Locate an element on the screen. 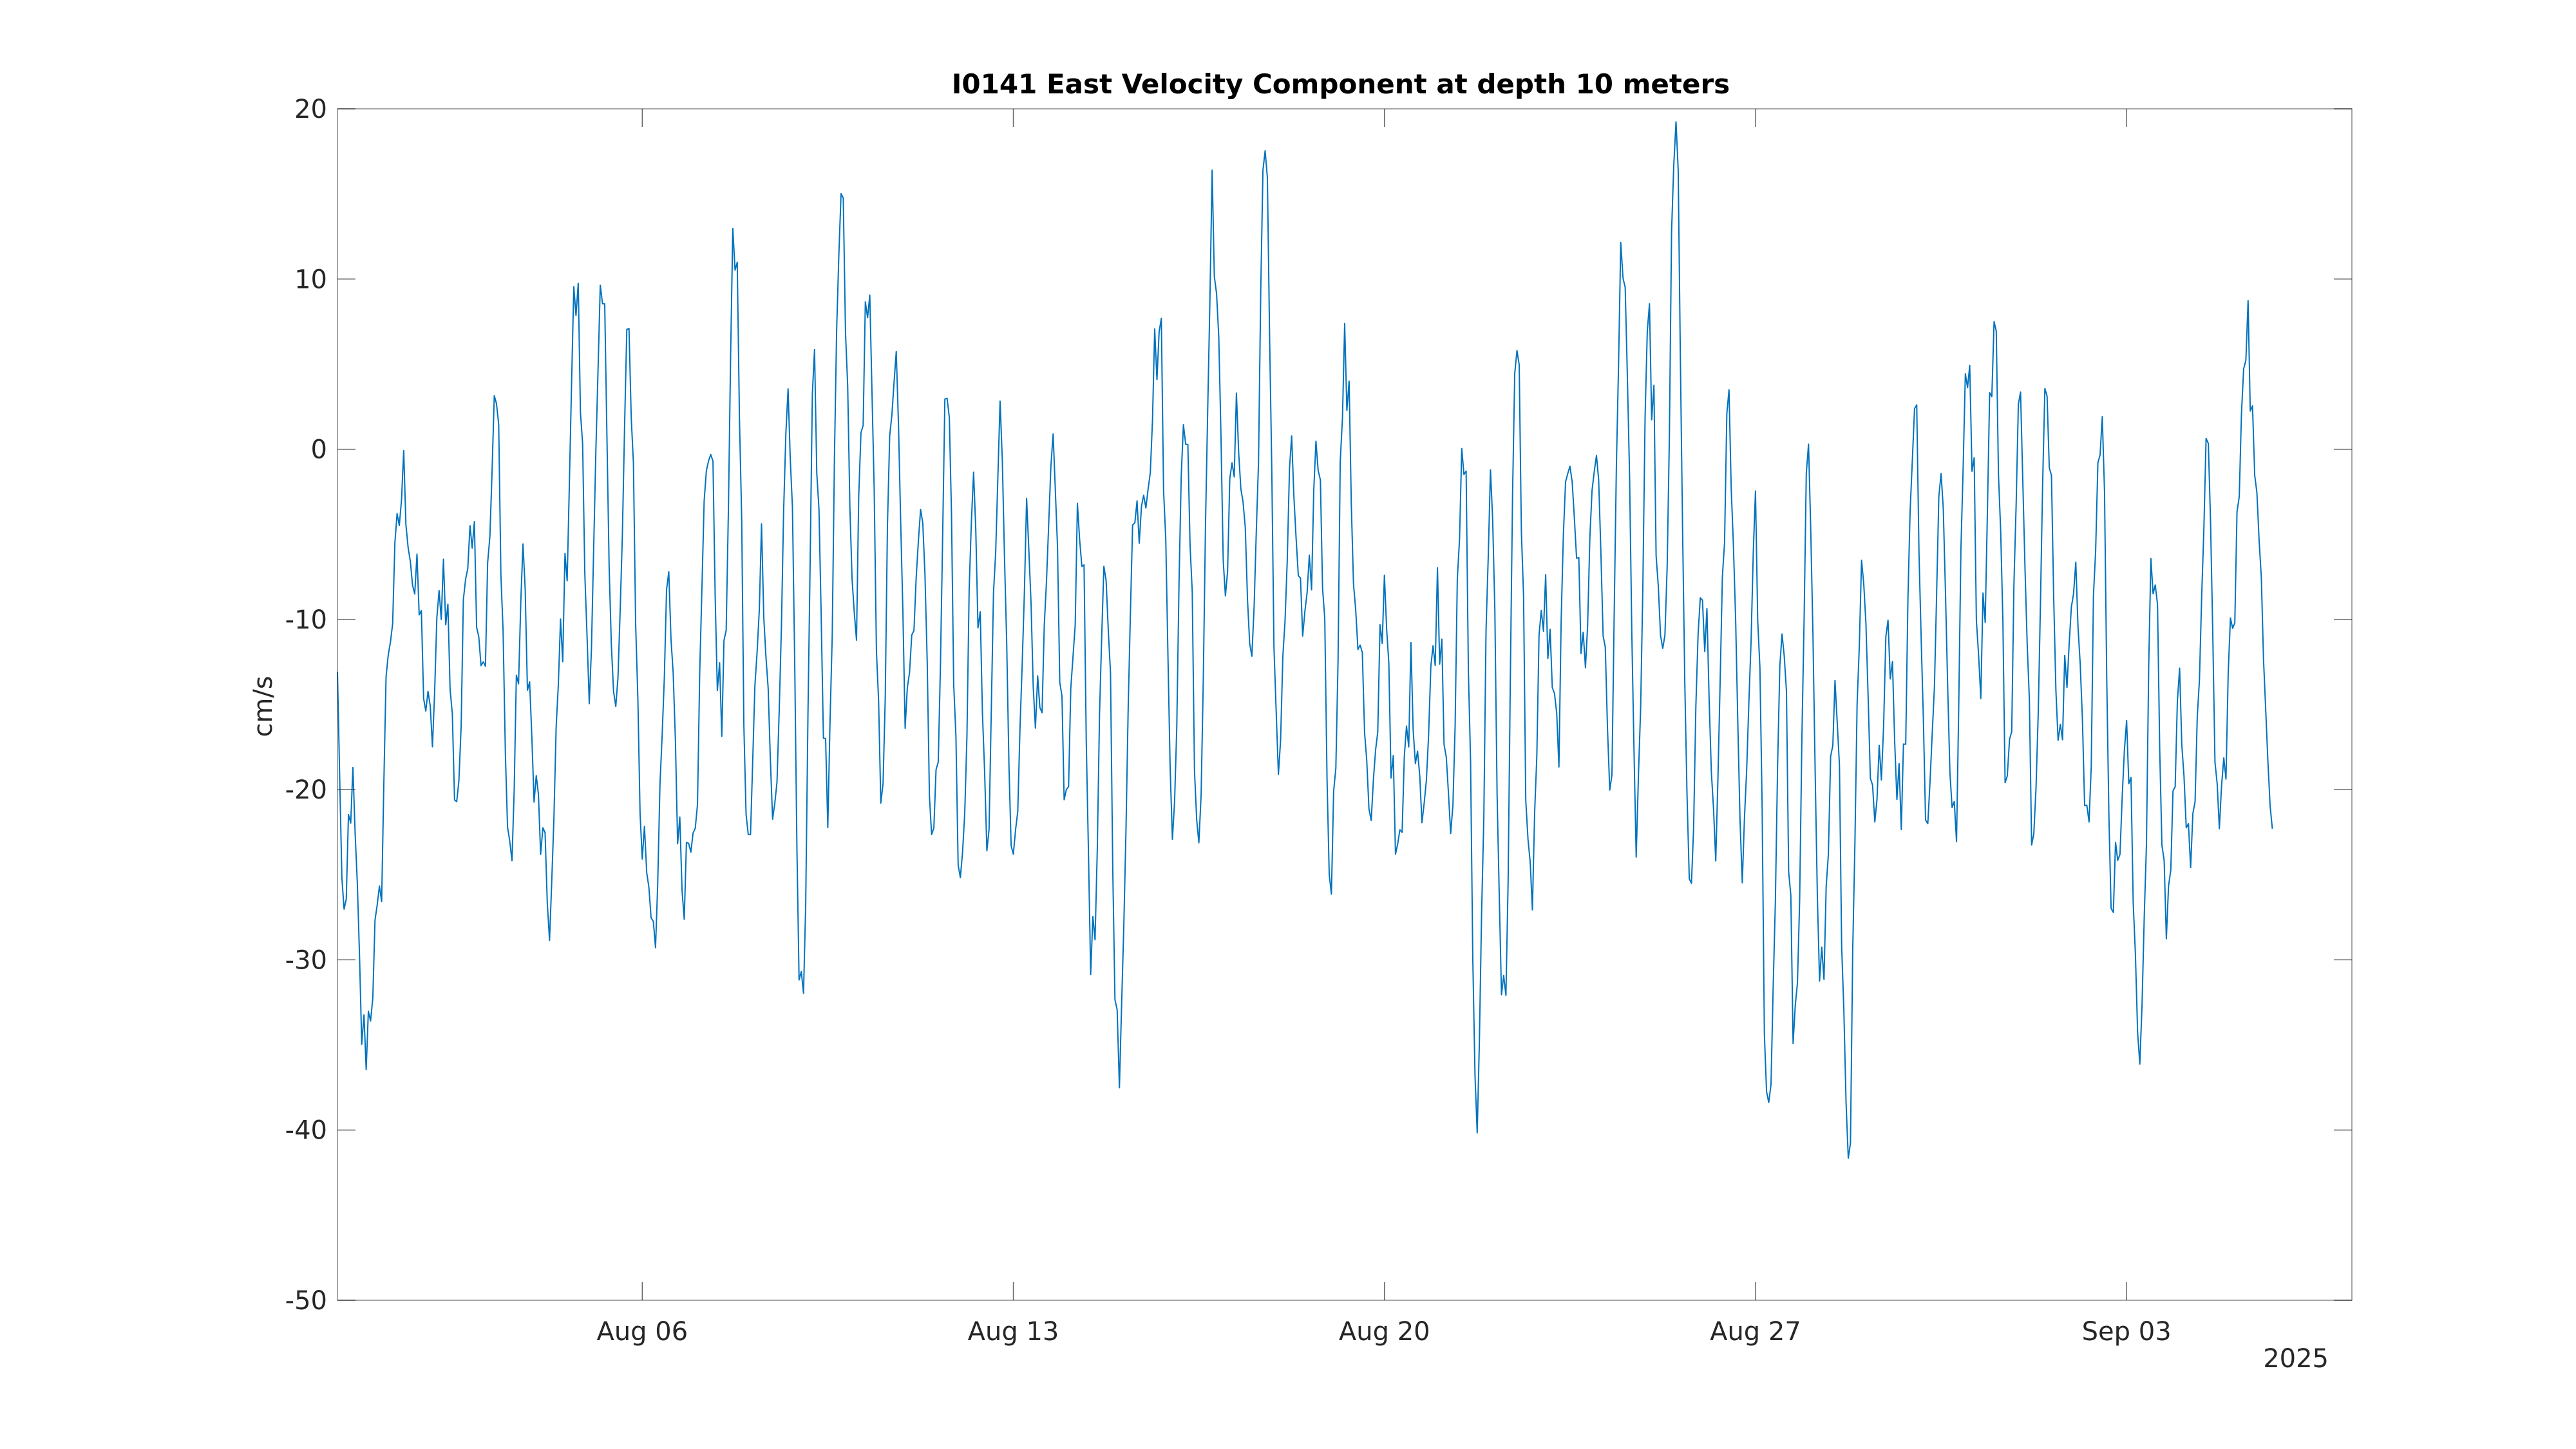  y-tick-label: 10 is located at coordinates (310, 279).